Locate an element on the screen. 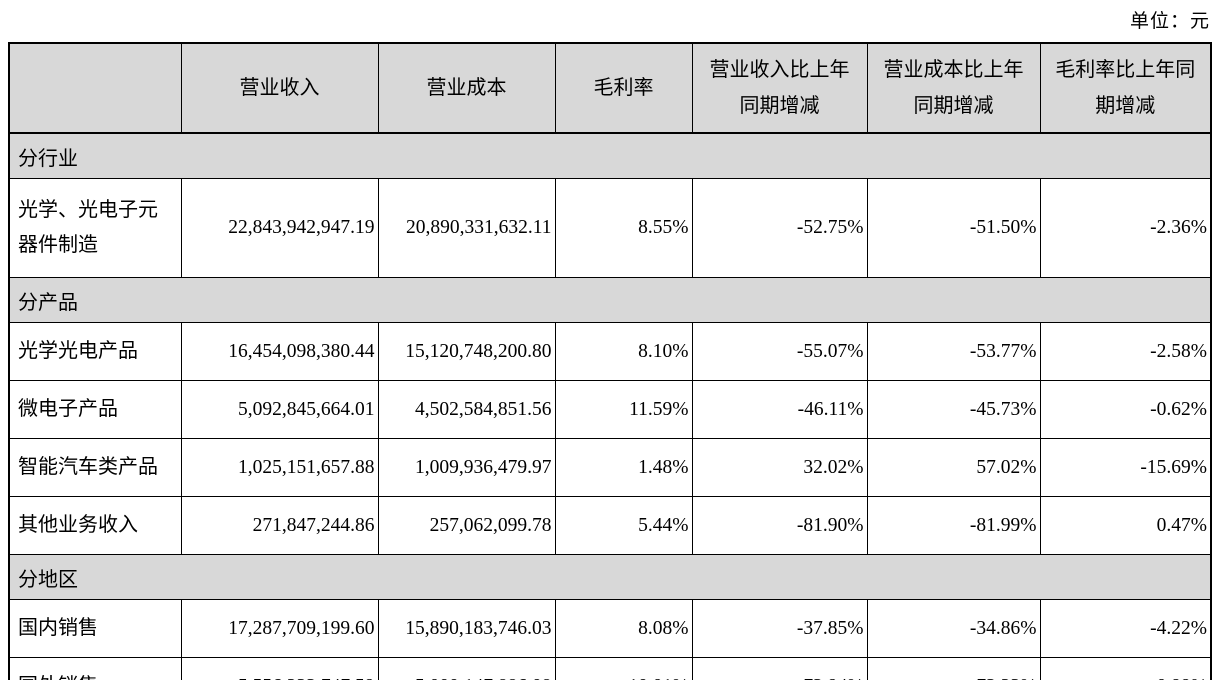 The height and width of the screenshot is (680, 1218). value-cell: 57.02% is located at coordinates (953, 467).